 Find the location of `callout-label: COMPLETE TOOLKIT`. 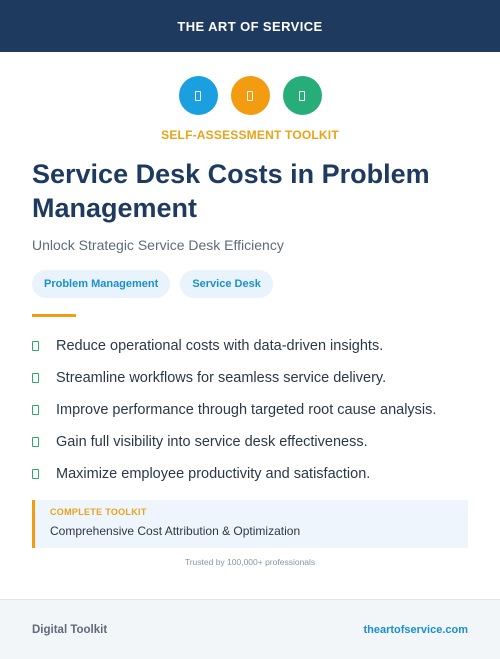

callout-label: COMPLETE TOOLKIT is located at coordinates (98, 512).